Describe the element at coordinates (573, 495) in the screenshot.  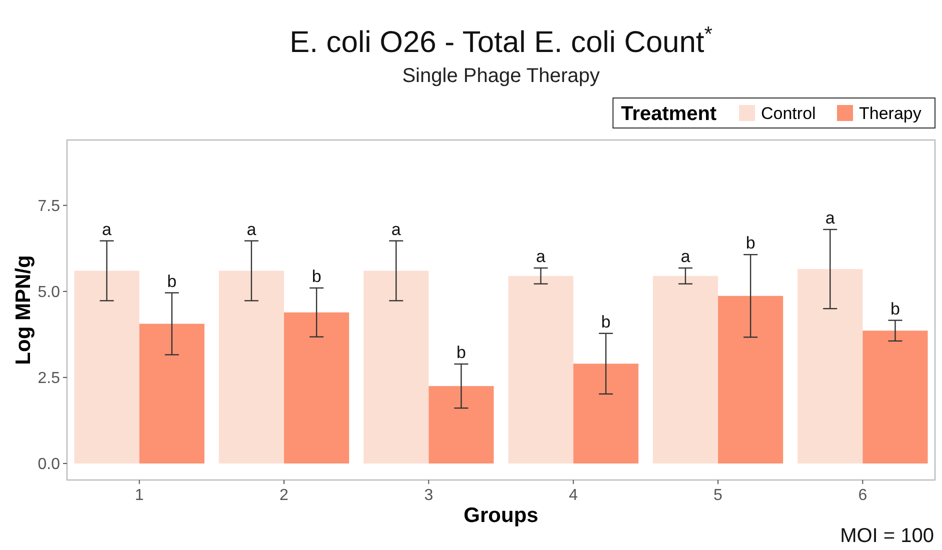
I see `x-tick-label: 4` at that location.